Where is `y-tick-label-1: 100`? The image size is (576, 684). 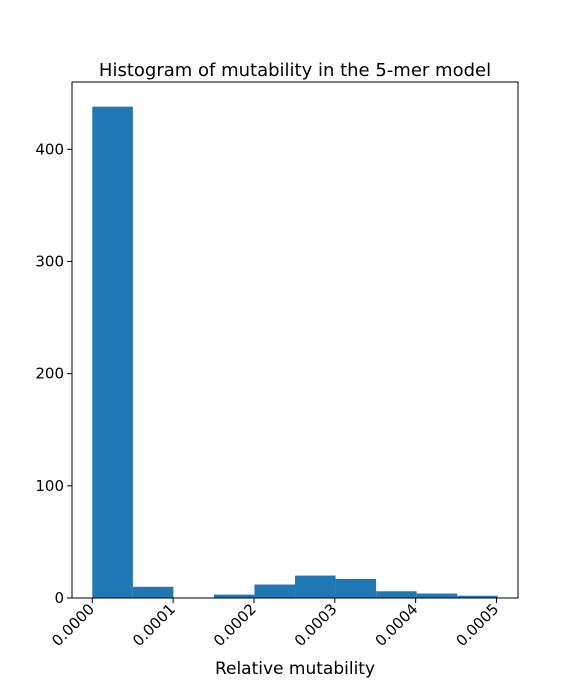 y-tick-label-1: 100 is located at coordinates (49, 486).